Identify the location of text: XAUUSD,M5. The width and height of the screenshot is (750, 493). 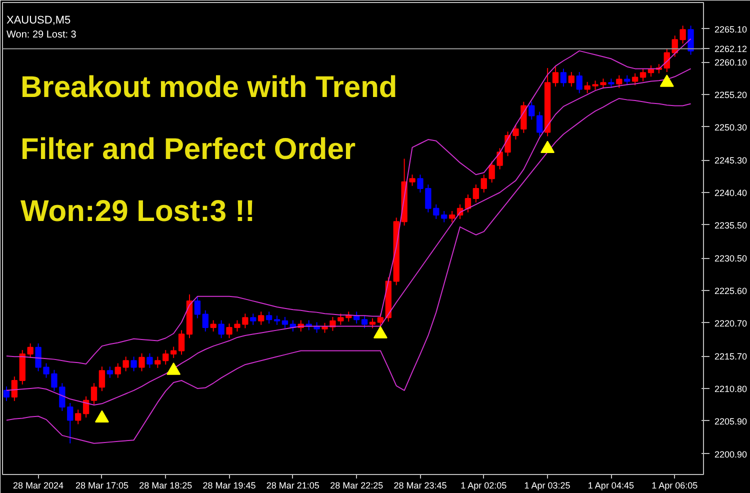
(38, 20).